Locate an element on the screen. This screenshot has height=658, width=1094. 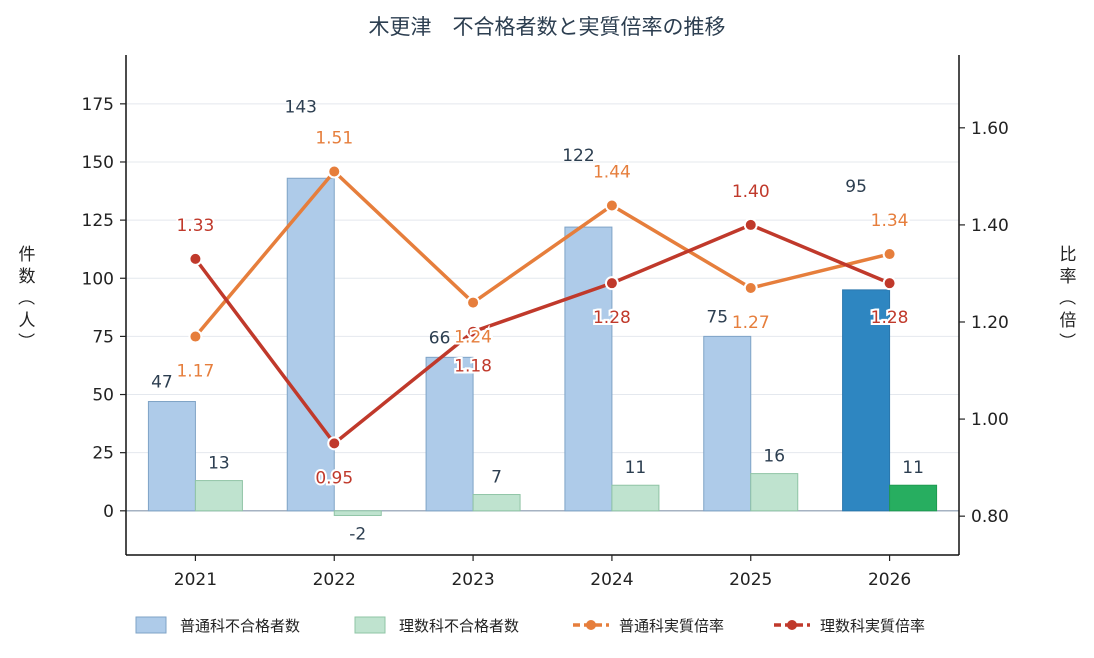
line-value-label: 1.33 is located at coordinates (195, 226).